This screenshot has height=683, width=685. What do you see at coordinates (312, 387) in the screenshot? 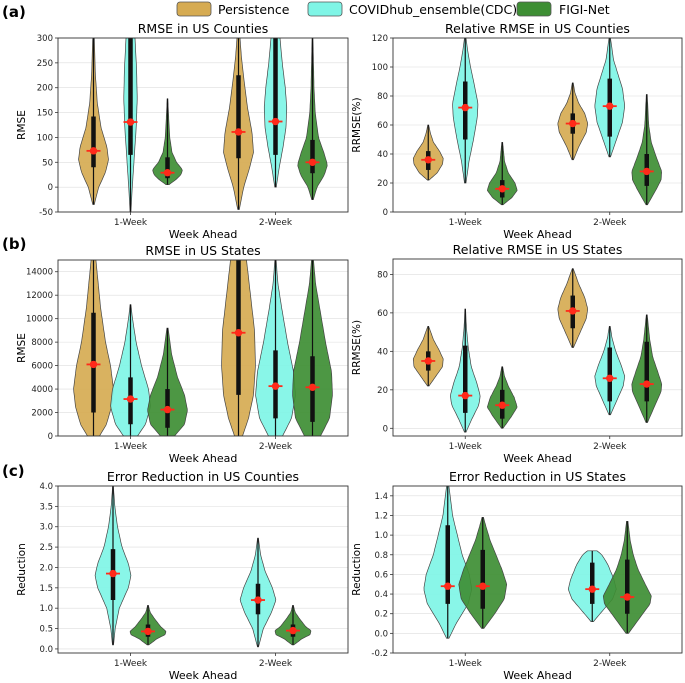
I see `chart2-violin-figi-net-2-week-mean-point` at bounding box center [312, 387].